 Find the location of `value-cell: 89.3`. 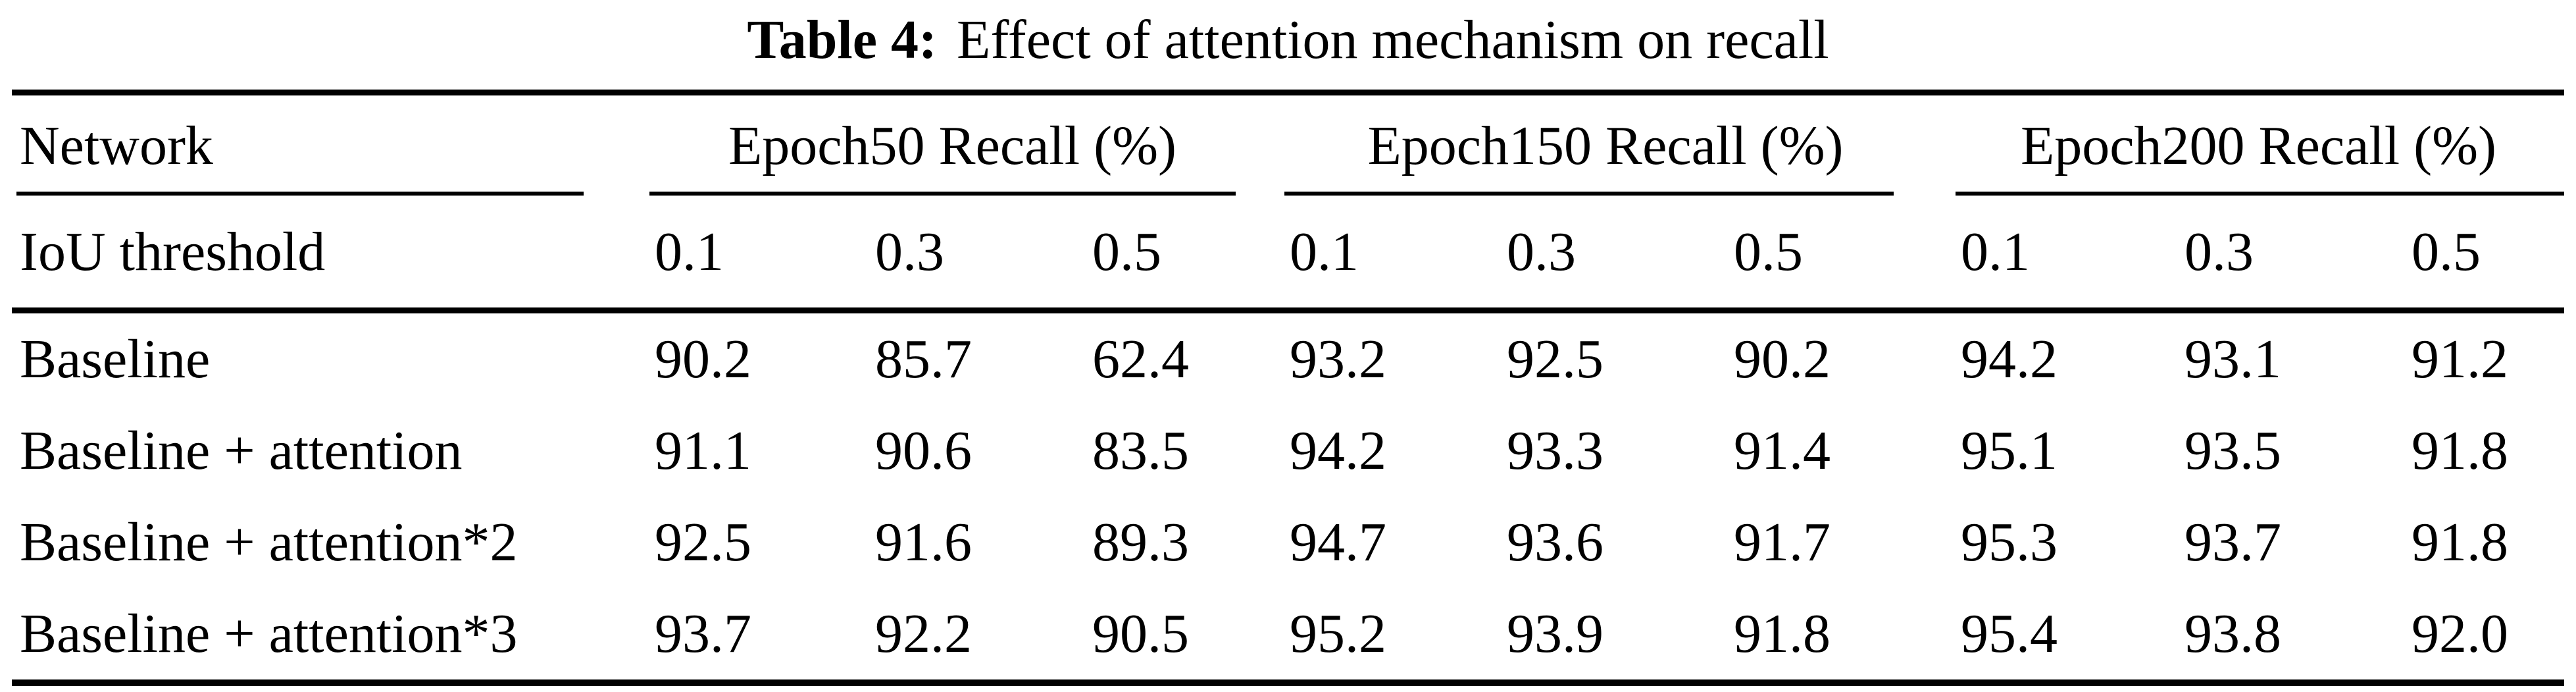

value-cell: 89.3 is located at coordinates (1140, 542).